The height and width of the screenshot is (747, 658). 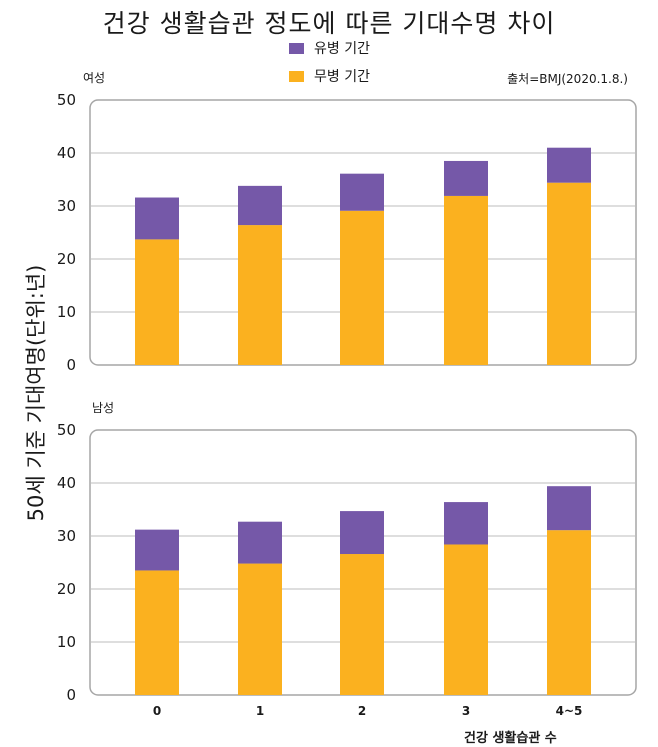 What do you see at coordinates (569, 711) in the screenshot?
I see `x-tick-label: 4~5` at bounding box center [569, 711].